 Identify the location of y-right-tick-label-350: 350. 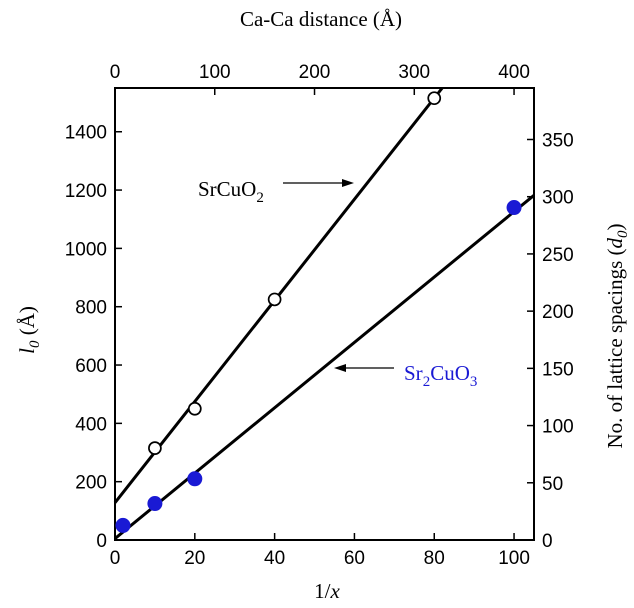
(558, 140).